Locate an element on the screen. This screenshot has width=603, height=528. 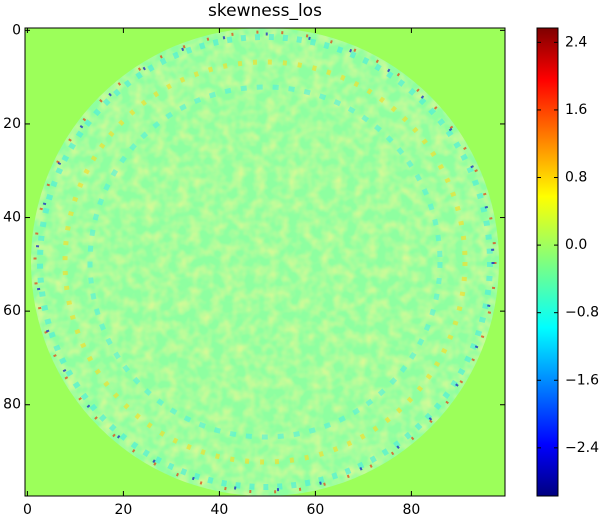
colorbar-tick-label: 0.8 is located at coordinates (576, 178).